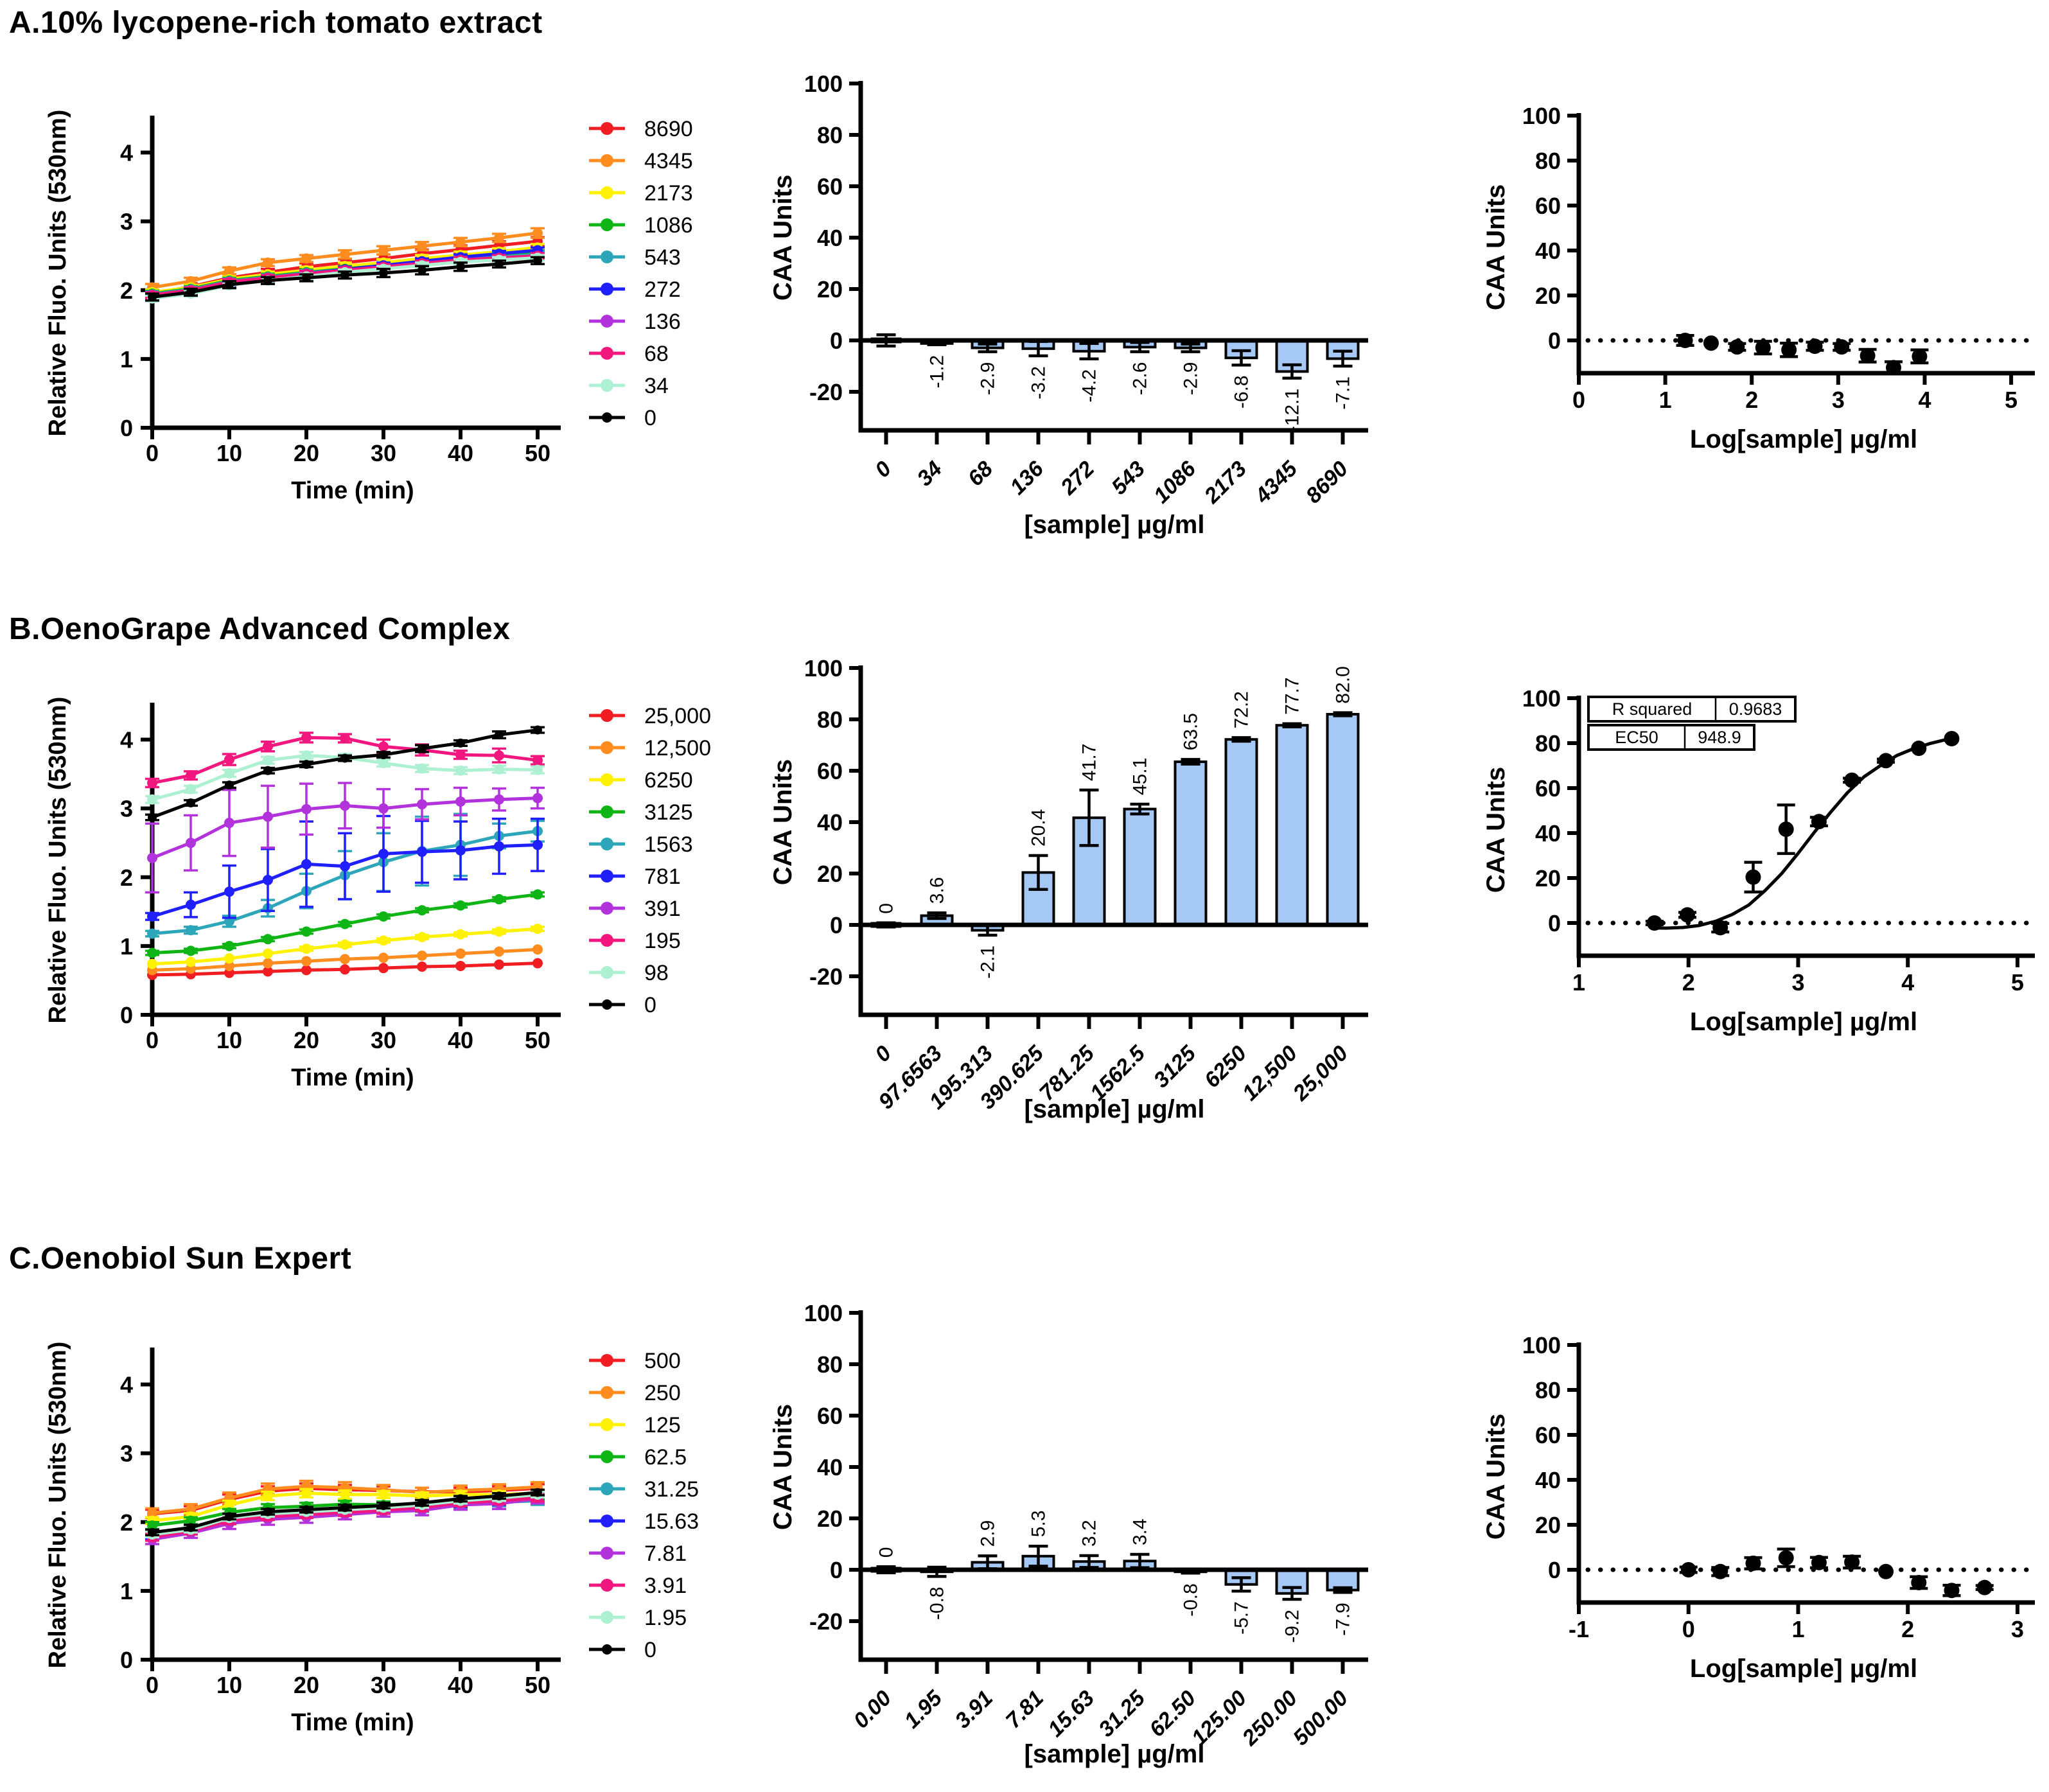  Describe the element at coordinates (666, 1618) in the screenshot. I see `legend-label: 1.95` at that location.